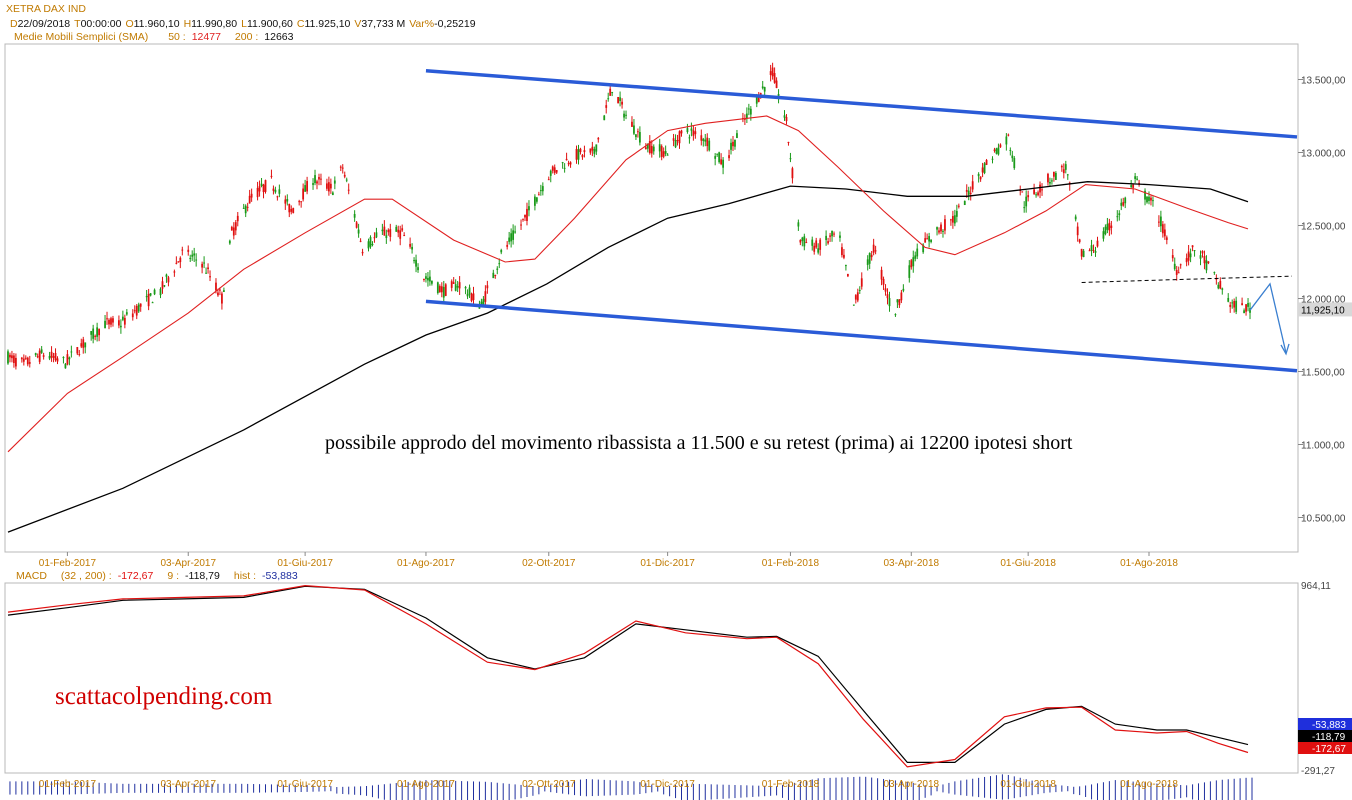  I want to click on macd-last-badge-label: -118,79, so click(1329, 737).